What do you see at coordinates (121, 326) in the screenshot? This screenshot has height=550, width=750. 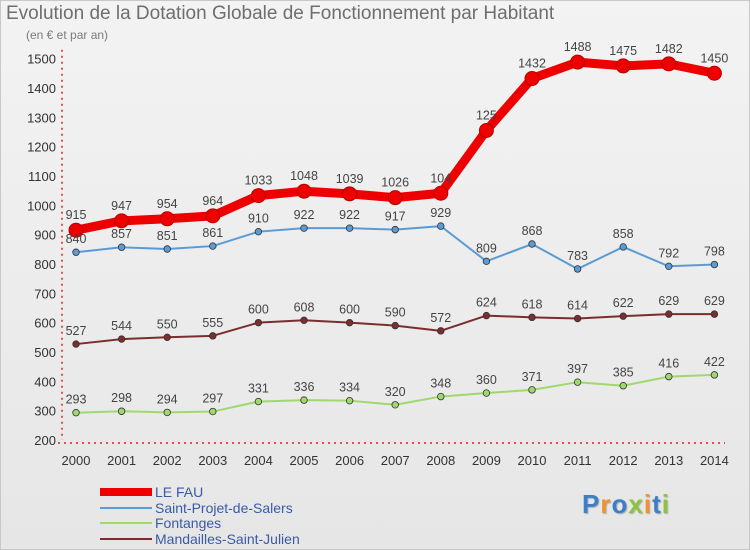 I see `data-label-mandailles-saint-julien: 544` at bounding box center [121, 326].